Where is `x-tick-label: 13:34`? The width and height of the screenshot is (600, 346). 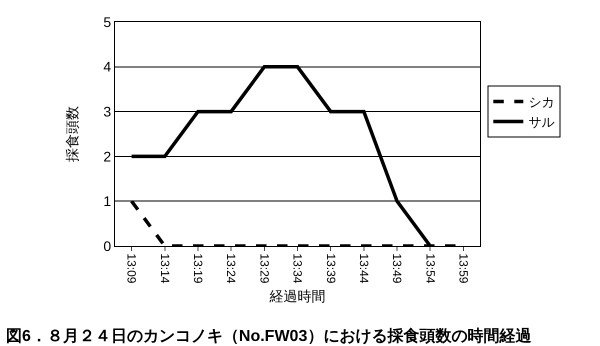
x-tick-label: 13:34 is located at coordinates (297, 268).